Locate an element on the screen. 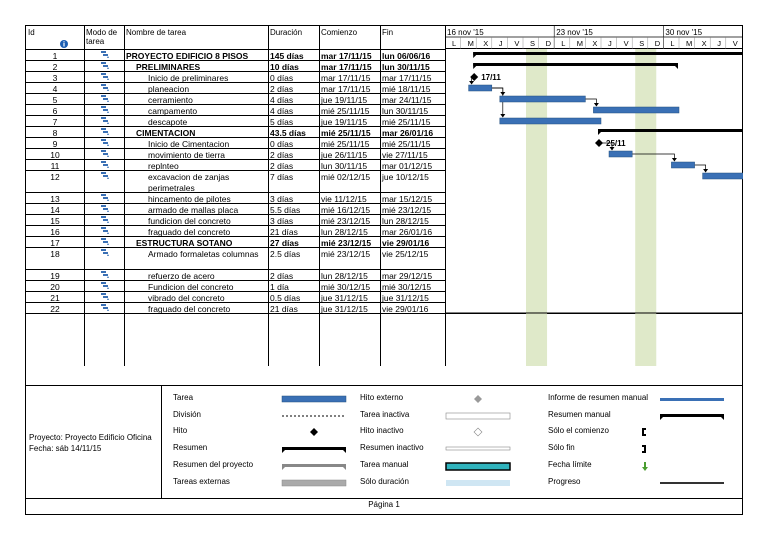 This screenshot has height=539, width=768. task-id: 1 is located at coordinates (55, 55).